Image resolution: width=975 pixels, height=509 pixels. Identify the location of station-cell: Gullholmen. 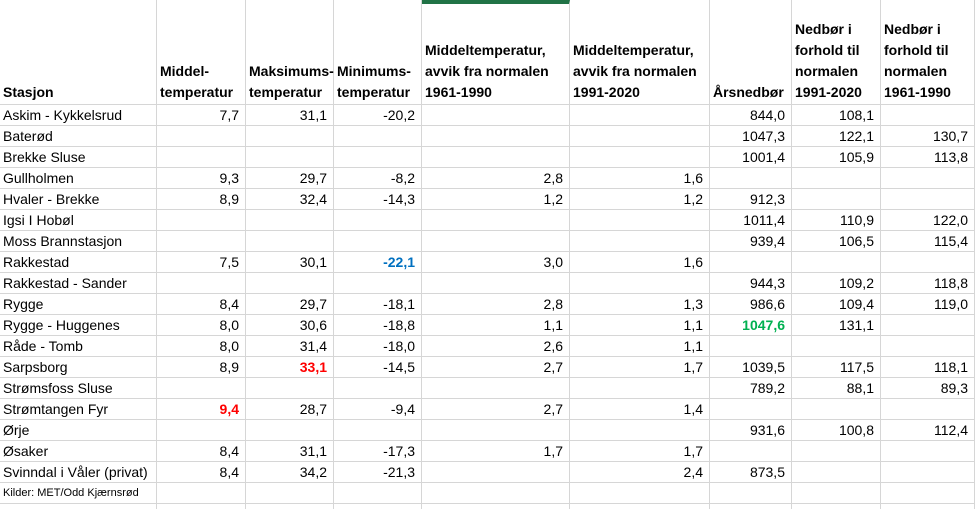
(78, 178).